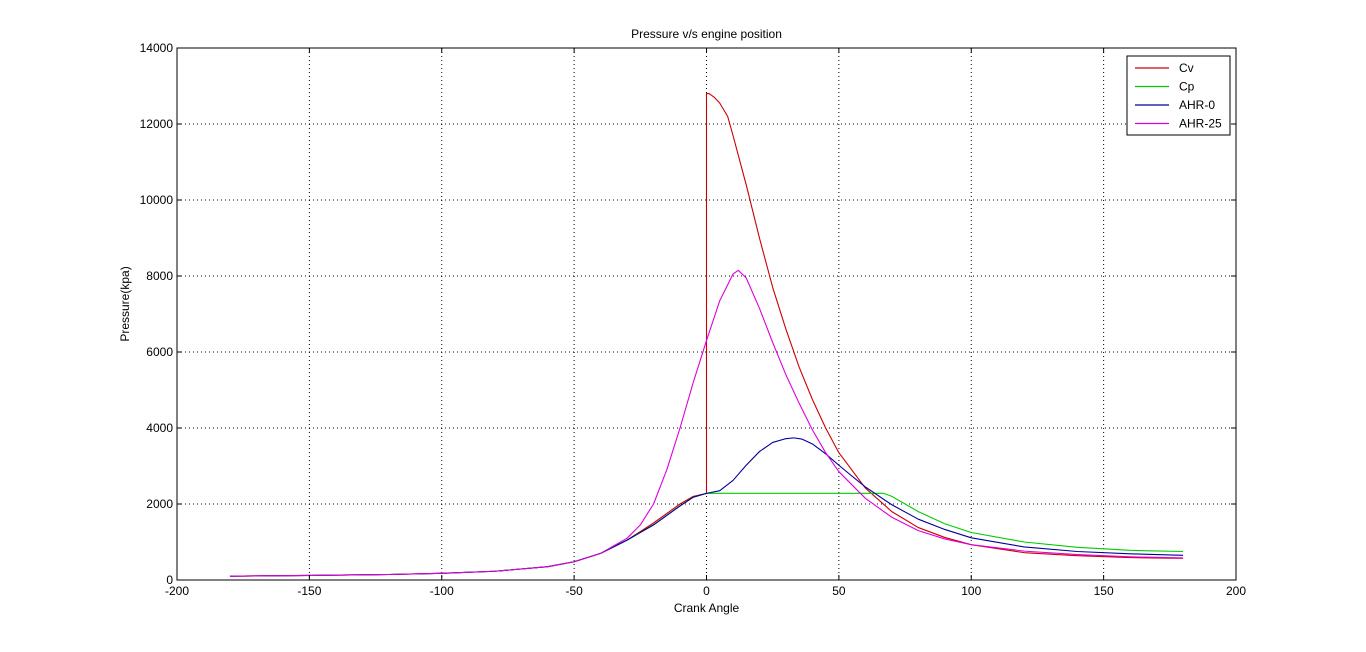 The width and height of the screenshot is (1366, 652). I want to click on x-tick-label: 200, so click(1236, 591).